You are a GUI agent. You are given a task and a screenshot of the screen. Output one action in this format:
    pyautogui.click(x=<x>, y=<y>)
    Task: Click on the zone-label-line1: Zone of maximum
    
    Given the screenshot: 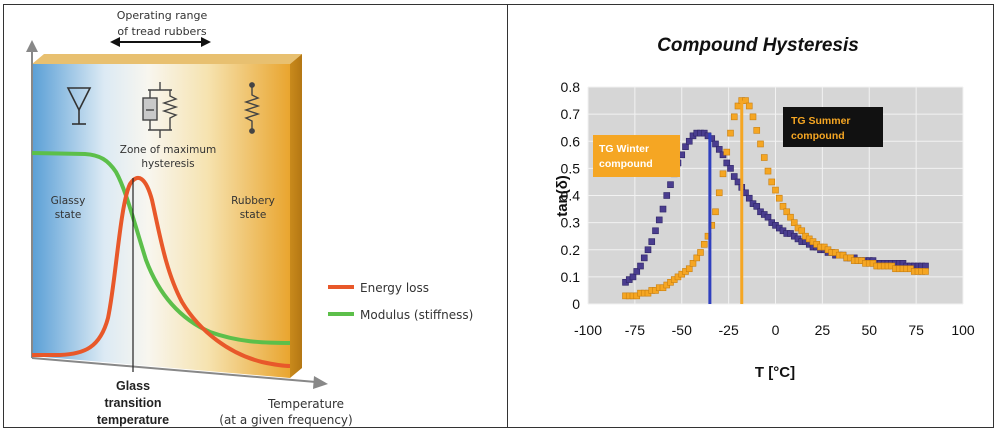 What is the action you would take?
    pyautogui.click(x=168, y=150)
    